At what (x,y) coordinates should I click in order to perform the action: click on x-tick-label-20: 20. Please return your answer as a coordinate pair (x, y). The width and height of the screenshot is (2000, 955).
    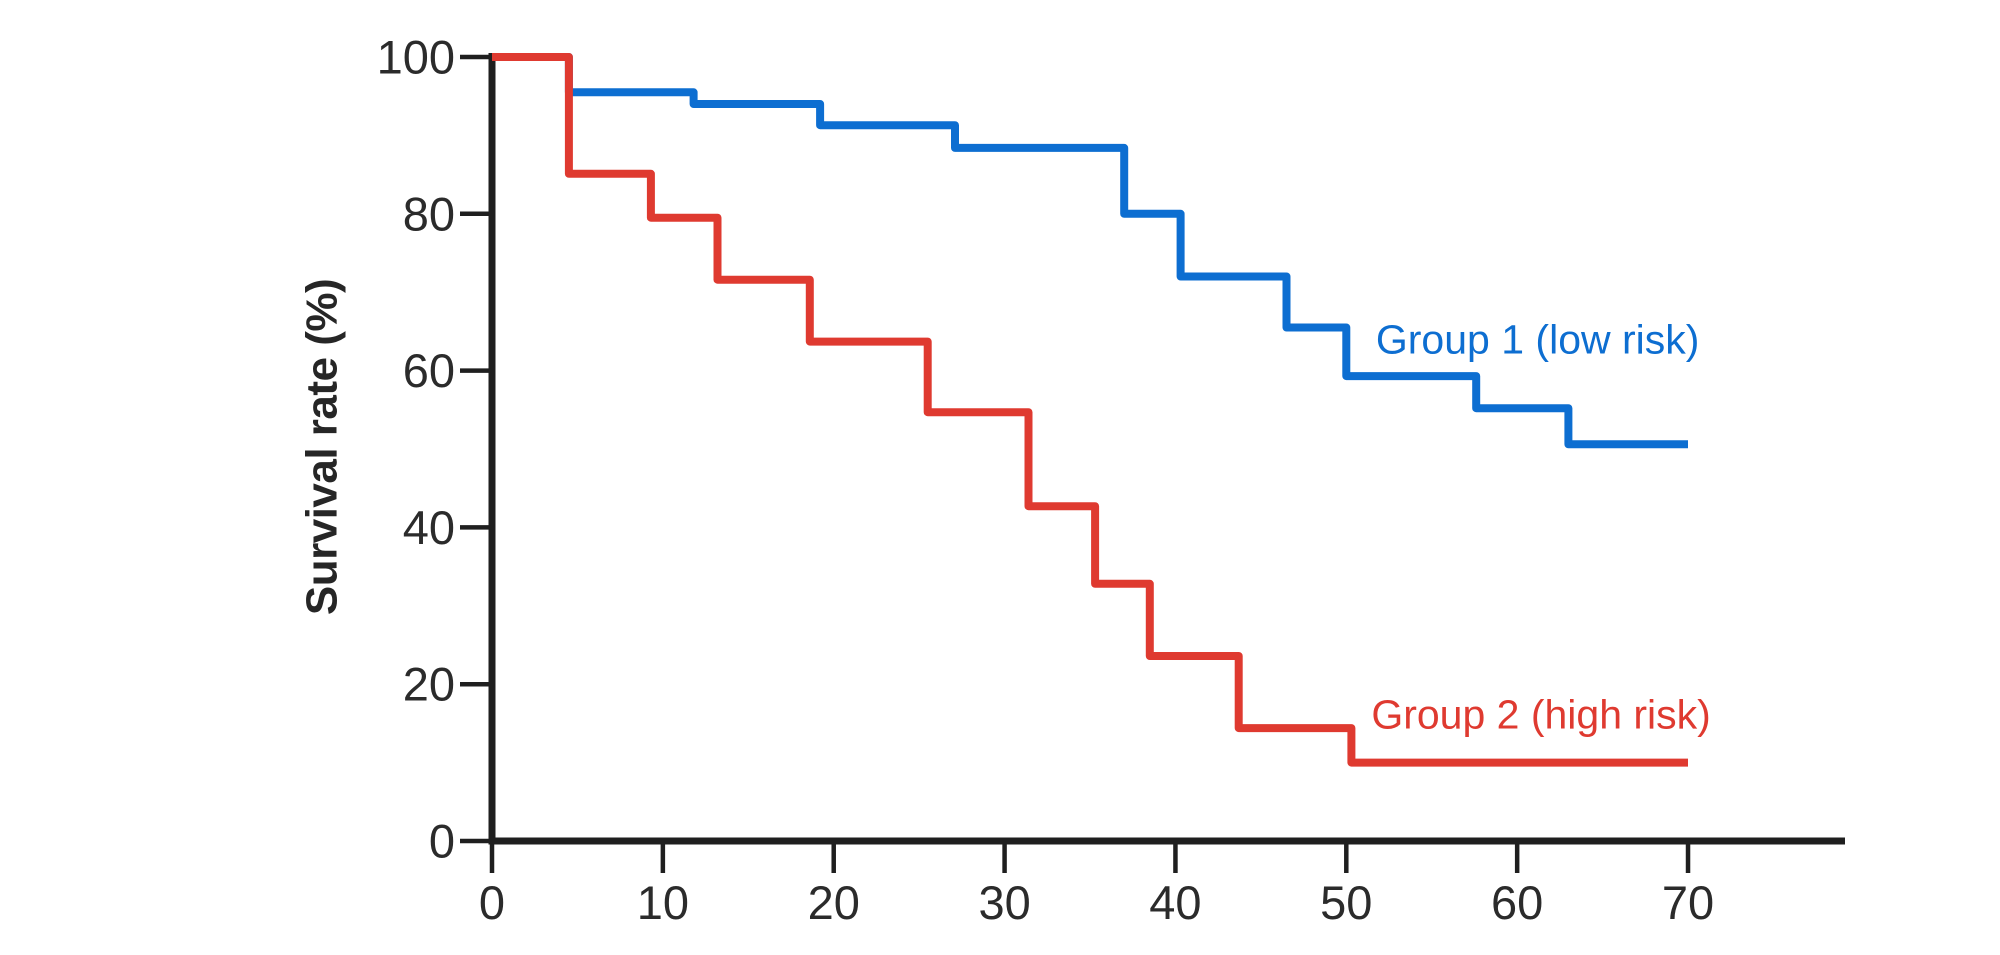
    Looking at the image, I should click on (834, 902).